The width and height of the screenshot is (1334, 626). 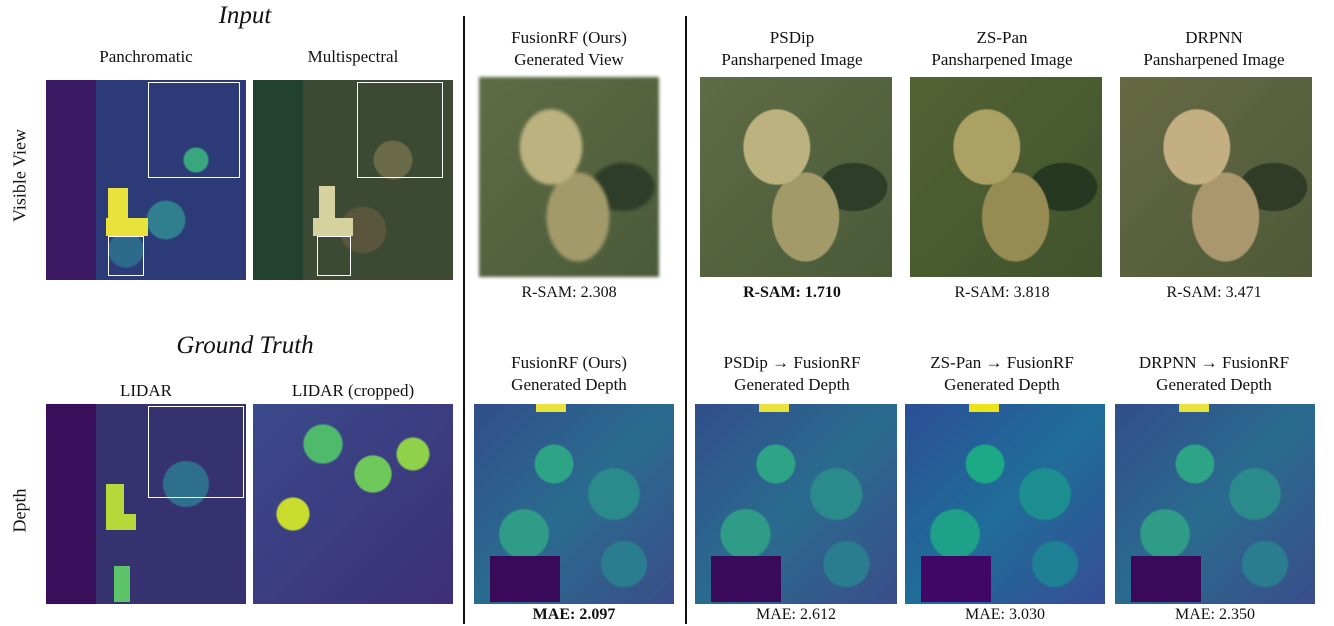 What do you see at coordinates (796, 177) in the screenshot?
I see `psdip-pansharpened-image` at bounding box center [796, 177].